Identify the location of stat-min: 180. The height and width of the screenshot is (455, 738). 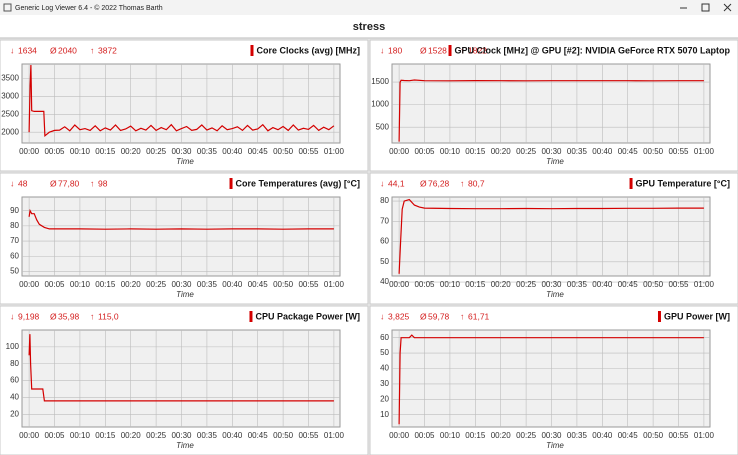
(395, 50).